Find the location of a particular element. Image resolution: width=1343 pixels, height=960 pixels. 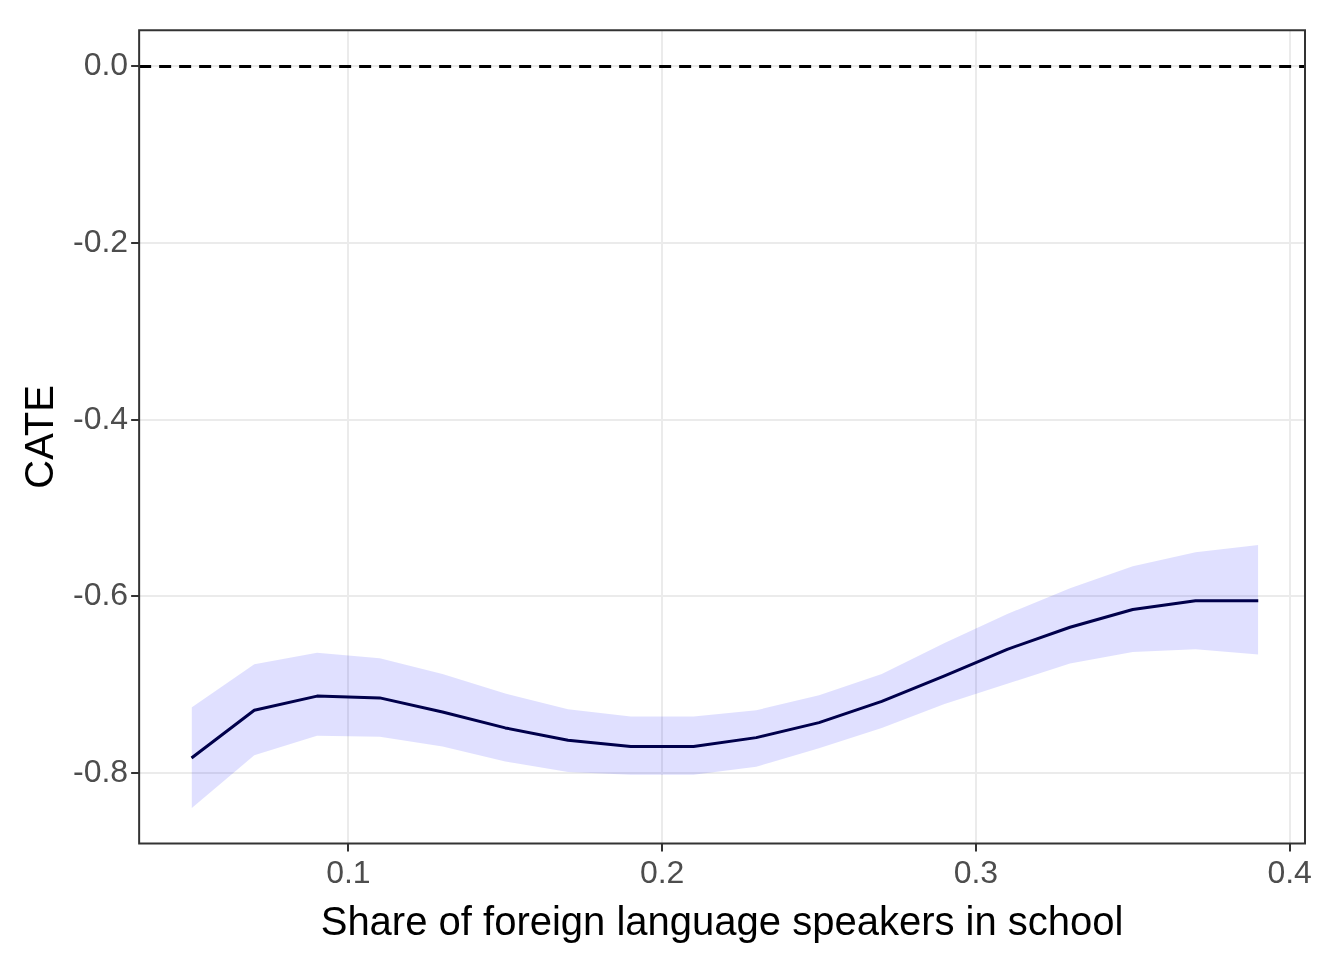

x-tick-label: 0.2 is located at coordinates (662, 871).